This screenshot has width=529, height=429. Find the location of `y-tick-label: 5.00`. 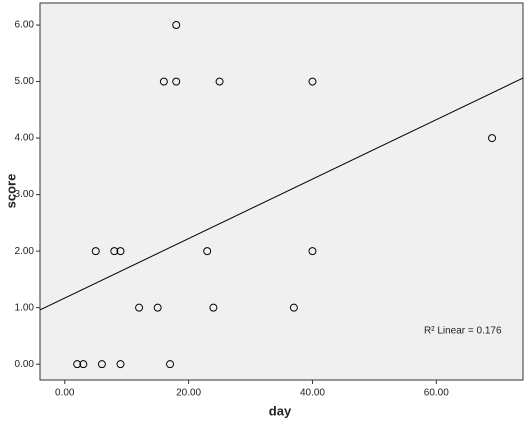

y-tick-label: 5.00 is located at coordinates (25, 81).